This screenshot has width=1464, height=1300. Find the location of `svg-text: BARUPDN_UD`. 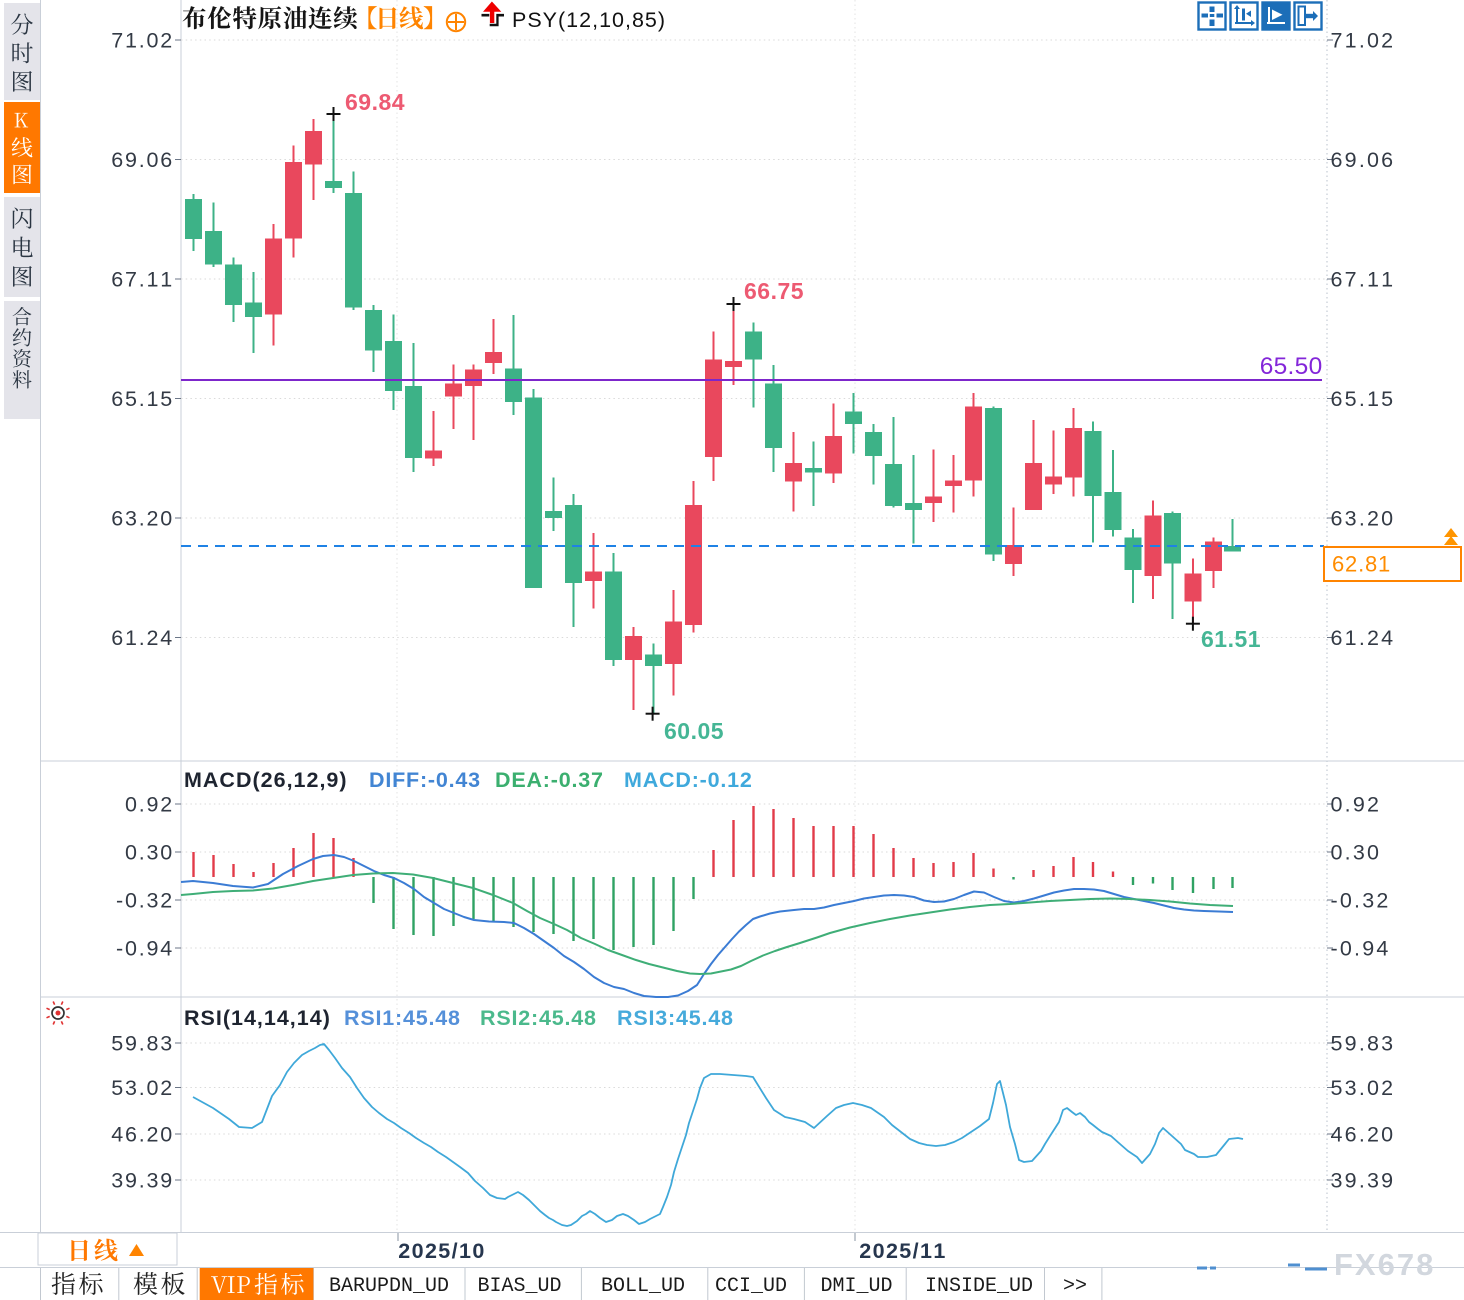

svg-text: BARUPDN_UD is located at coordinates (389, 1286).